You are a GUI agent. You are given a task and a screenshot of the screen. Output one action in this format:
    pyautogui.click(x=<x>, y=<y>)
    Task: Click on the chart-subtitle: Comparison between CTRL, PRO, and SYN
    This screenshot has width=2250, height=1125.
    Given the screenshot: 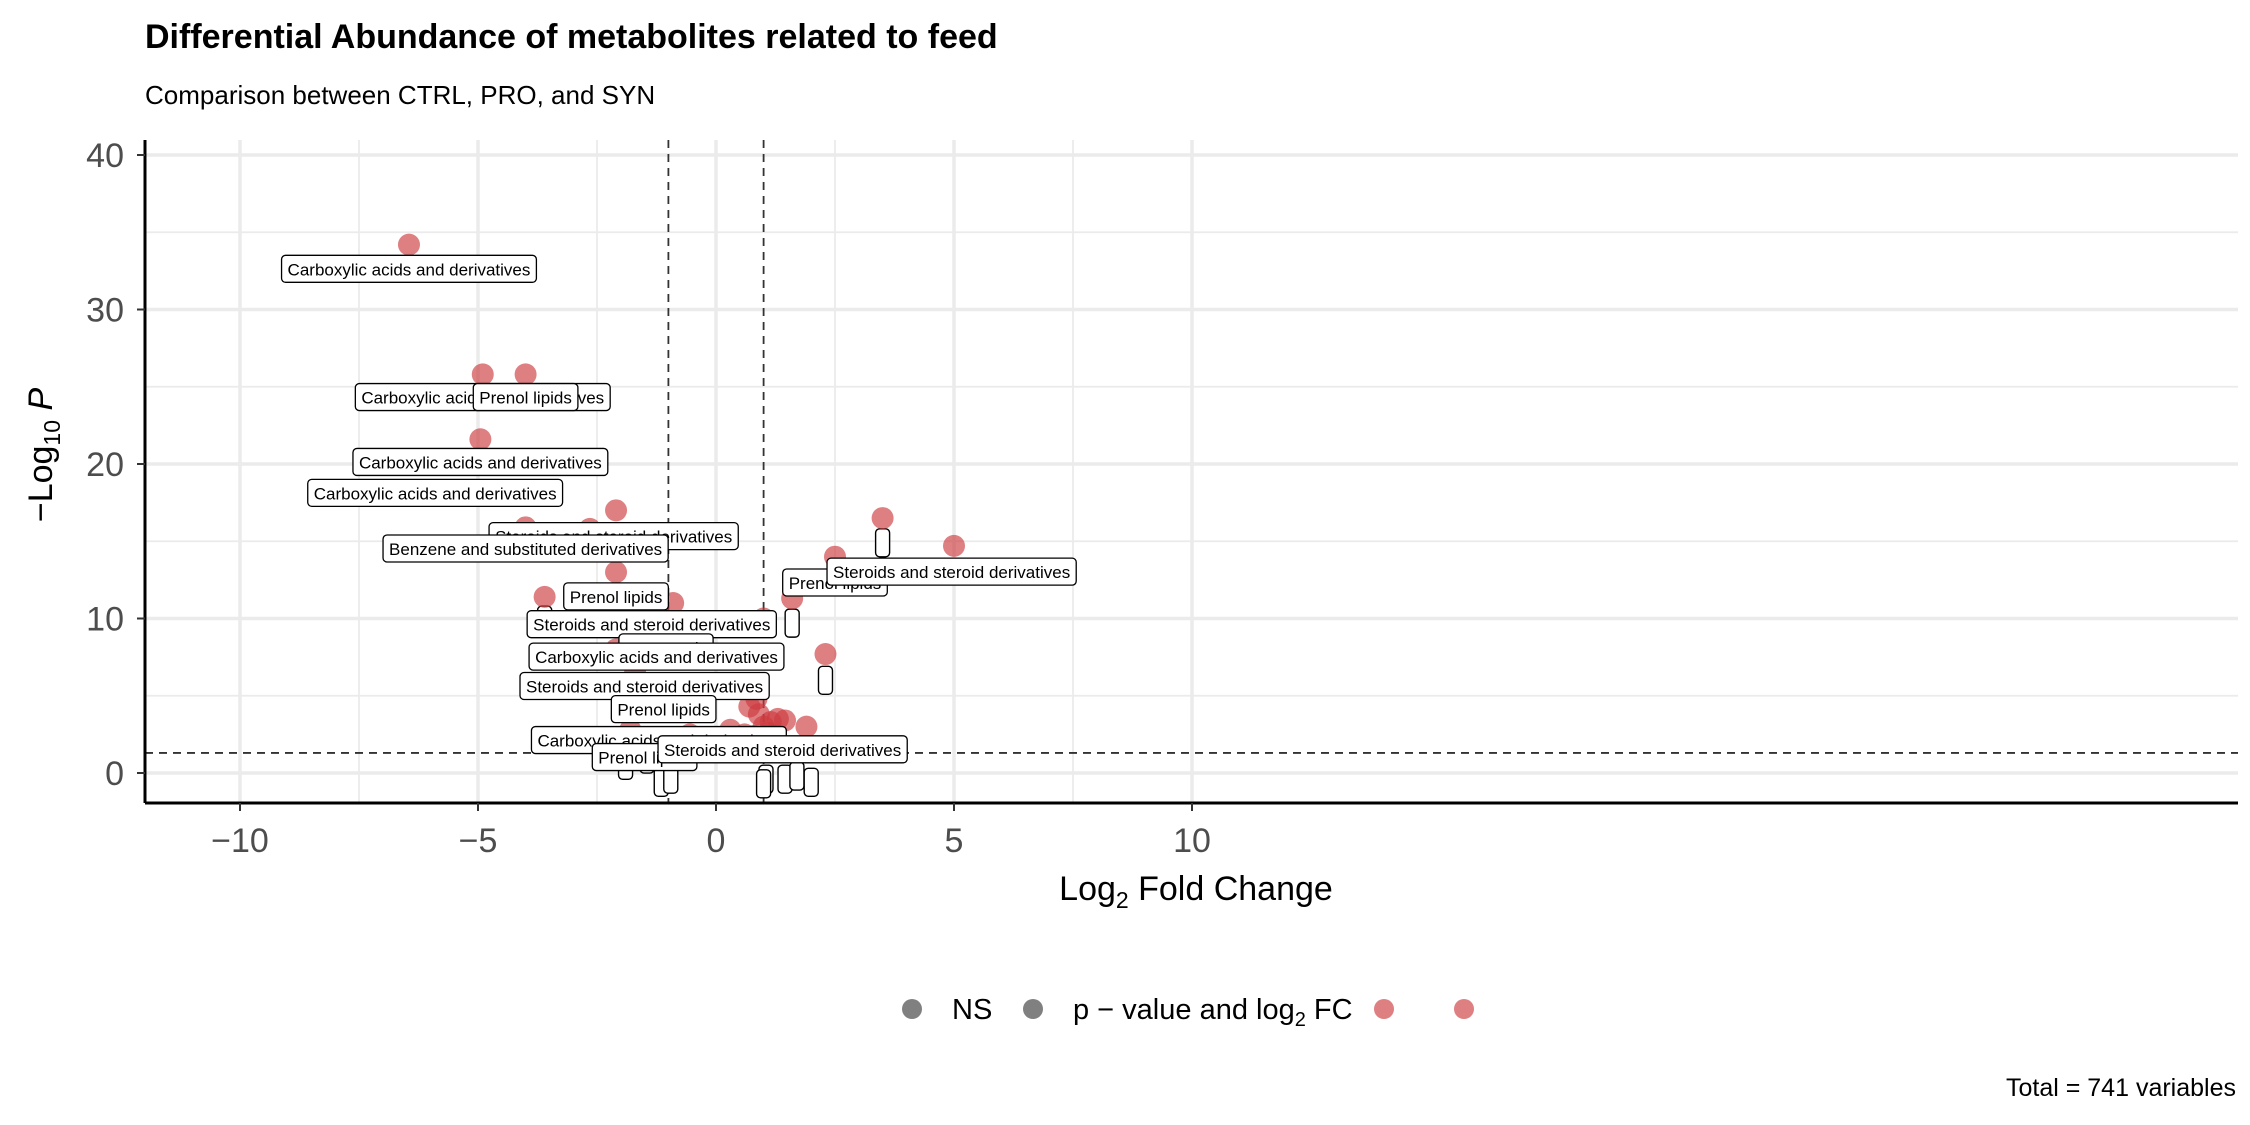 What is the action you would take?
    pyautogui.click(x=400, y=95)
    